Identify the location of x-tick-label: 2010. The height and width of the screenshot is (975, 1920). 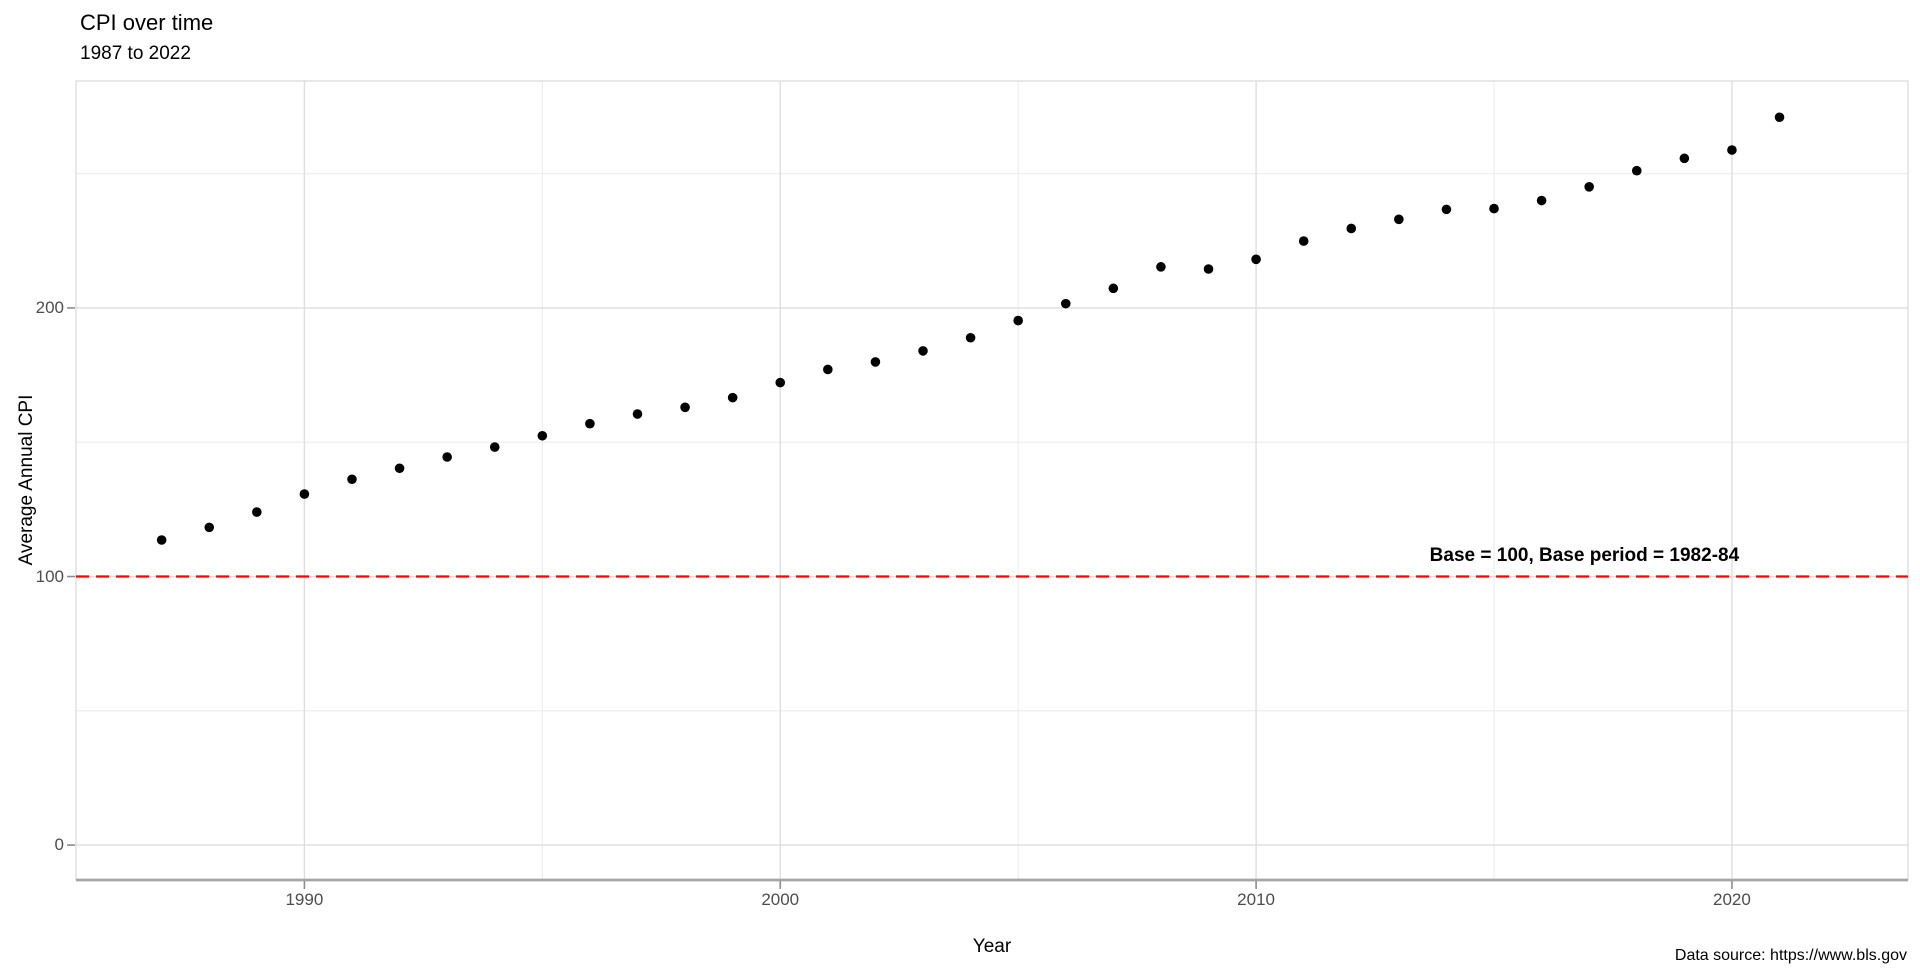
(1256, 899).